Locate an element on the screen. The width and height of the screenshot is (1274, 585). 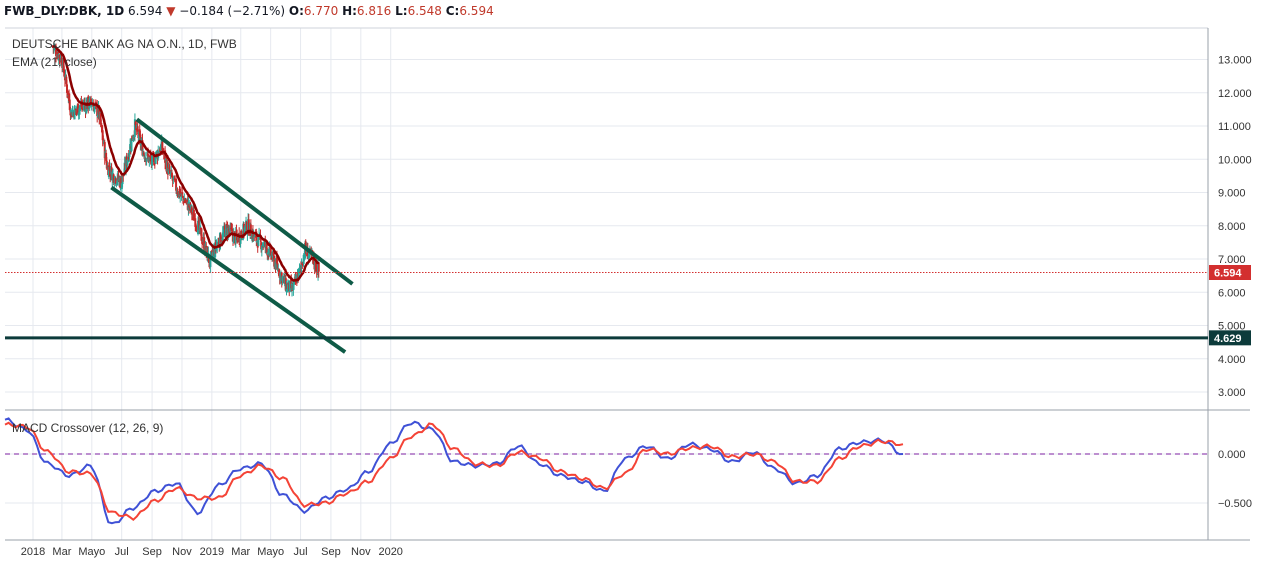
price-tick-label: 4.000 is located at coordinates (1232, 360).